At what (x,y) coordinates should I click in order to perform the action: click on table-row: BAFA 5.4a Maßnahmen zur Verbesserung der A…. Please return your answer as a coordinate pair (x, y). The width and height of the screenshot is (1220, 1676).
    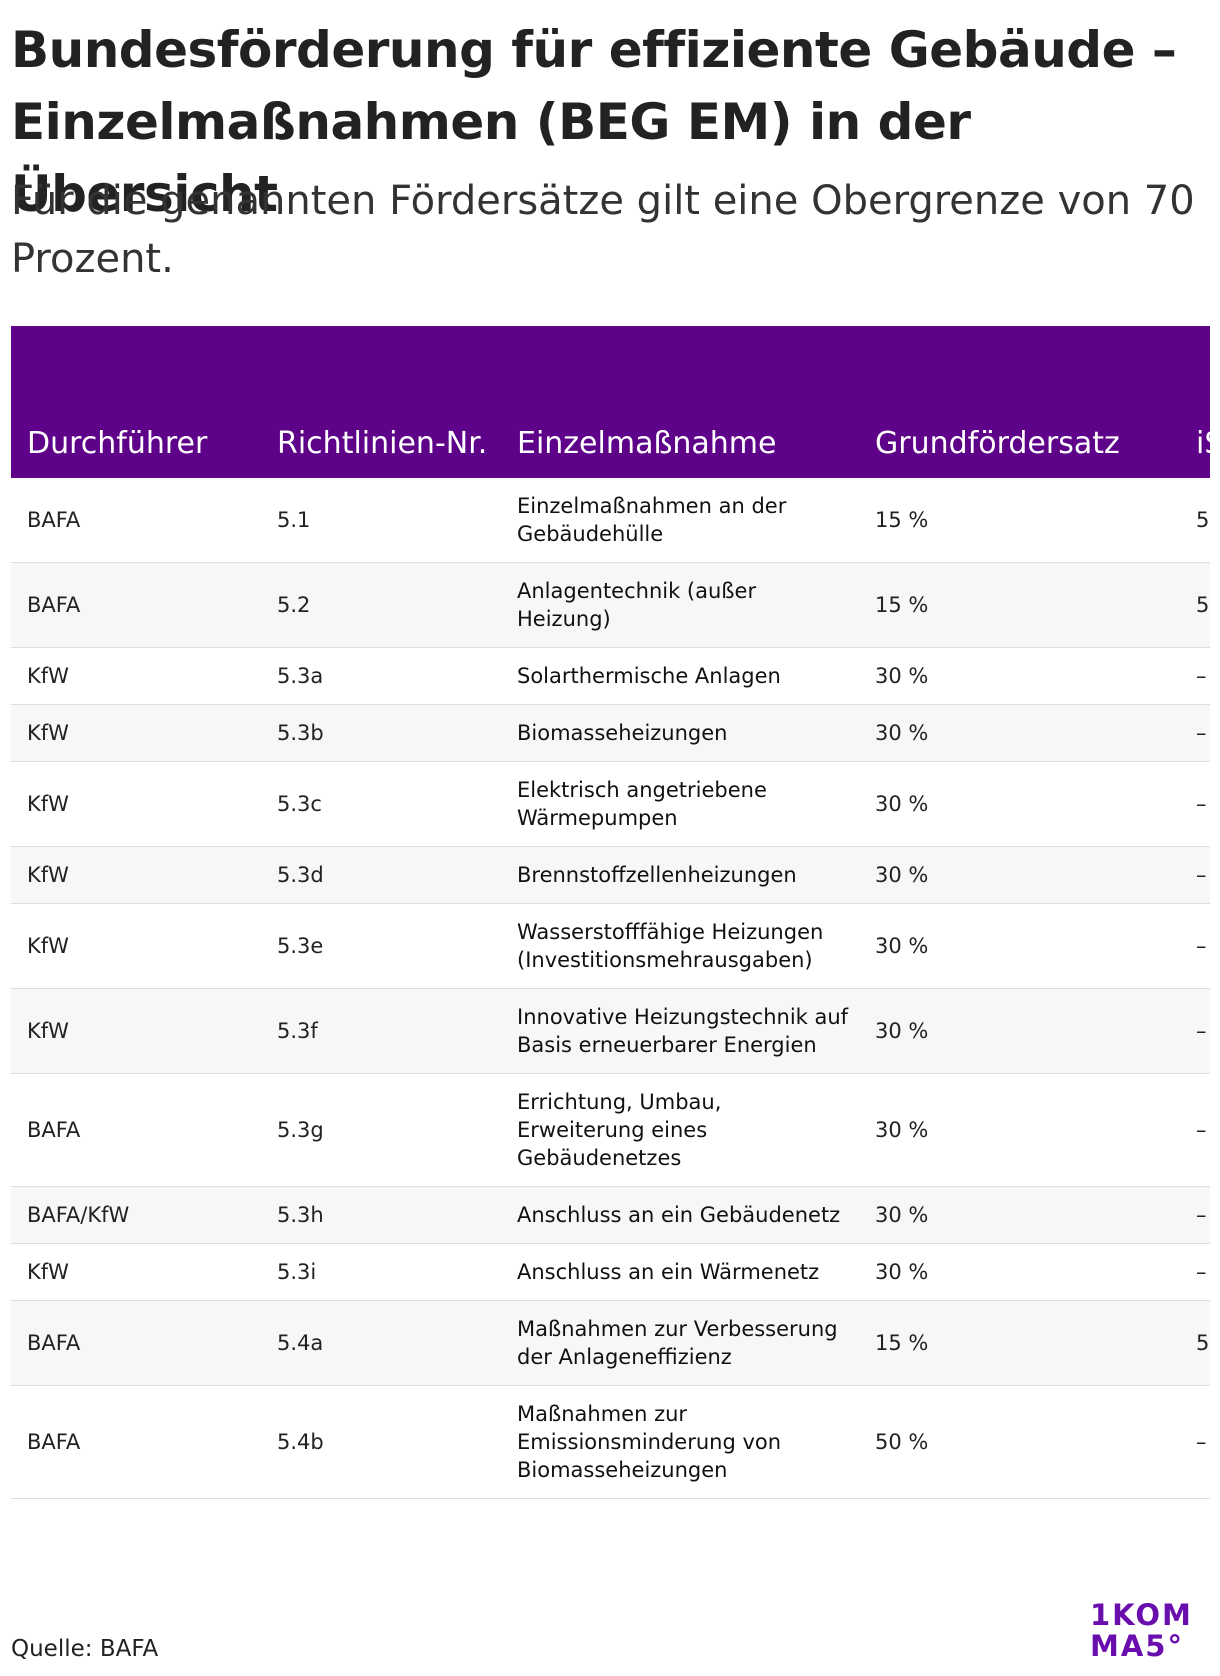
    Looking at the image, I should click on (610, 1343).